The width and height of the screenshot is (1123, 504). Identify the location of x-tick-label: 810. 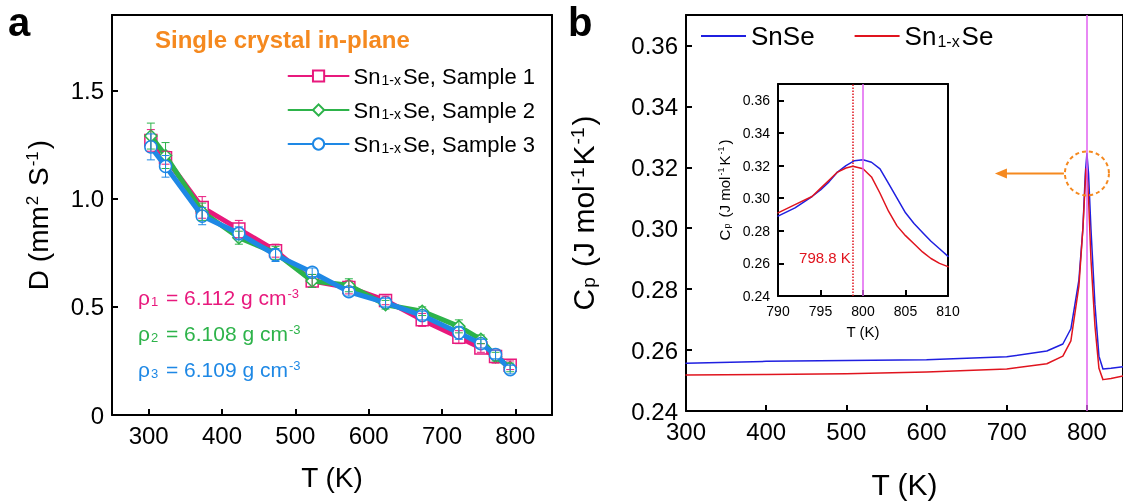
(948, 311).